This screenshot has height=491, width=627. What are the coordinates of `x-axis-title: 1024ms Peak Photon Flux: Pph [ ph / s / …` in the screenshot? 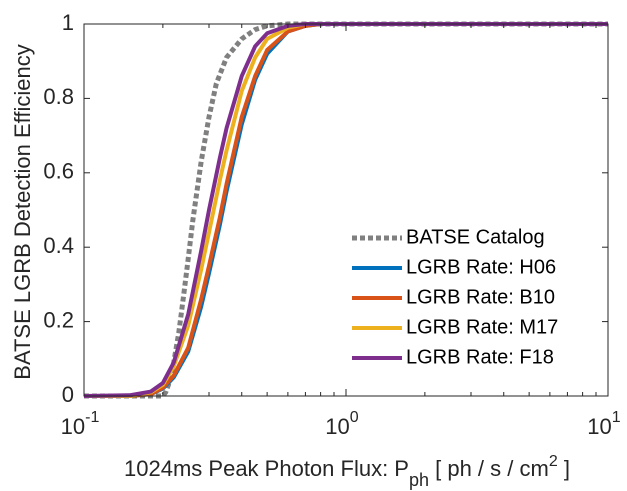 It's located at (347, 471).